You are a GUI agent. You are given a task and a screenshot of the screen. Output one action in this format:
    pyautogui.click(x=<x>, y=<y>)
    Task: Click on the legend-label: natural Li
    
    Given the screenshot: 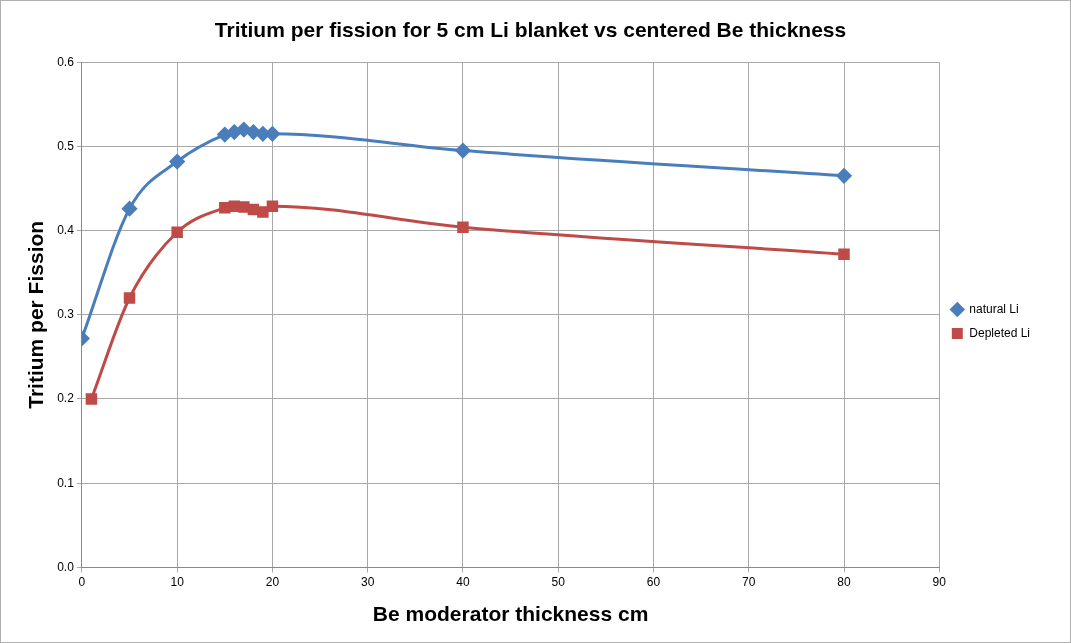 What is the action you would take?
    pyautogui.click(x=994, y=308)
    